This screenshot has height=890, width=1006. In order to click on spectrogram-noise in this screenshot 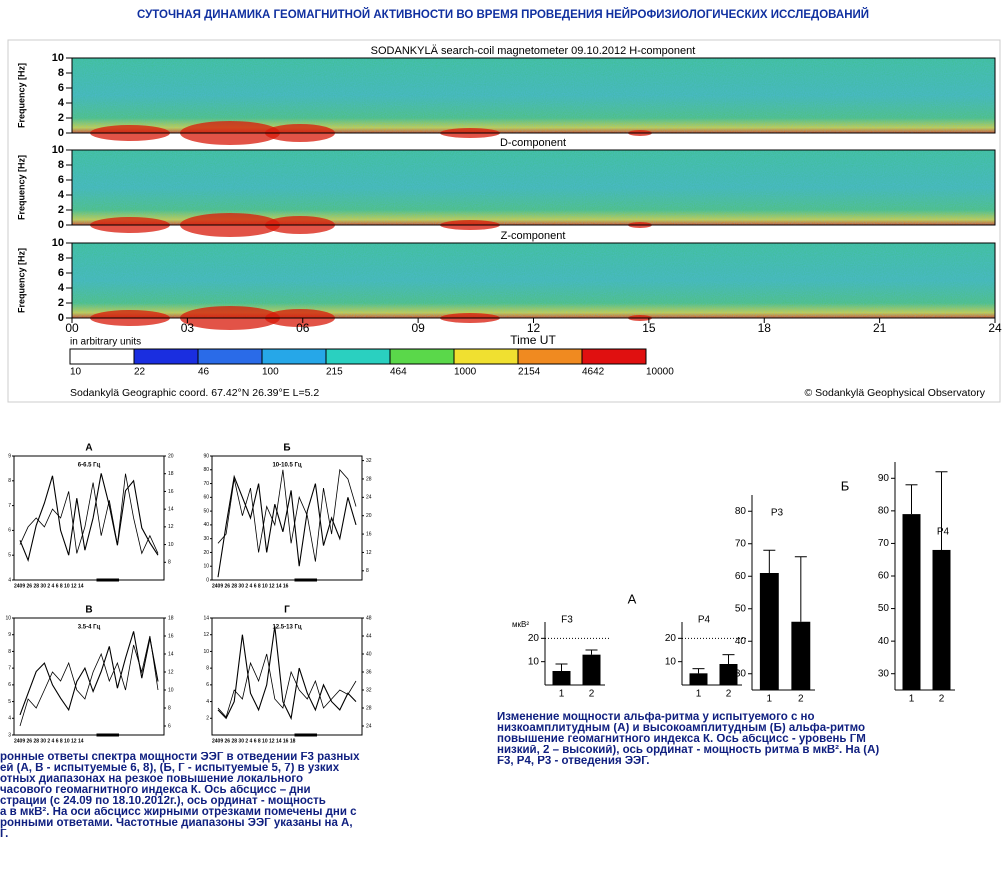, I will do `click(533, 187)`.